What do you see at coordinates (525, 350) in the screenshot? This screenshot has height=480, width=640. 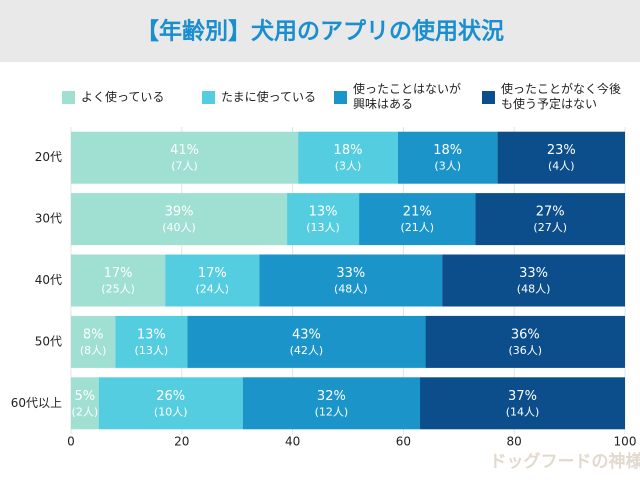 I see `count-label: (36人)` at bounding box center [525, 350].